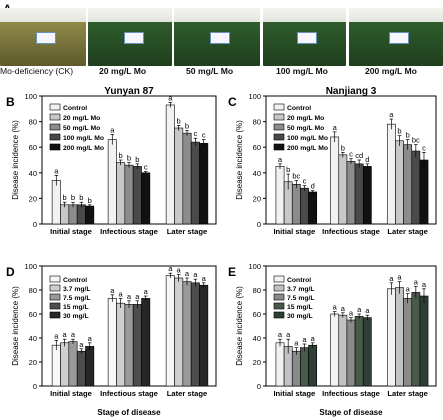  I want to click on y-axis-label: Disease incidence (%), so click(15, 326).